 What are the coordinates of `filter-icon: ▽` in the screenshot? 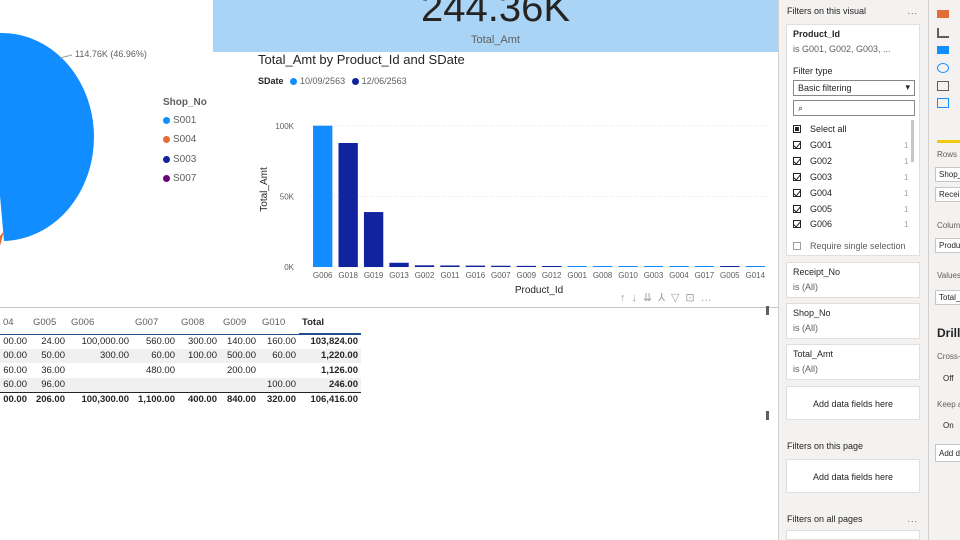 It's located at (678, 298).